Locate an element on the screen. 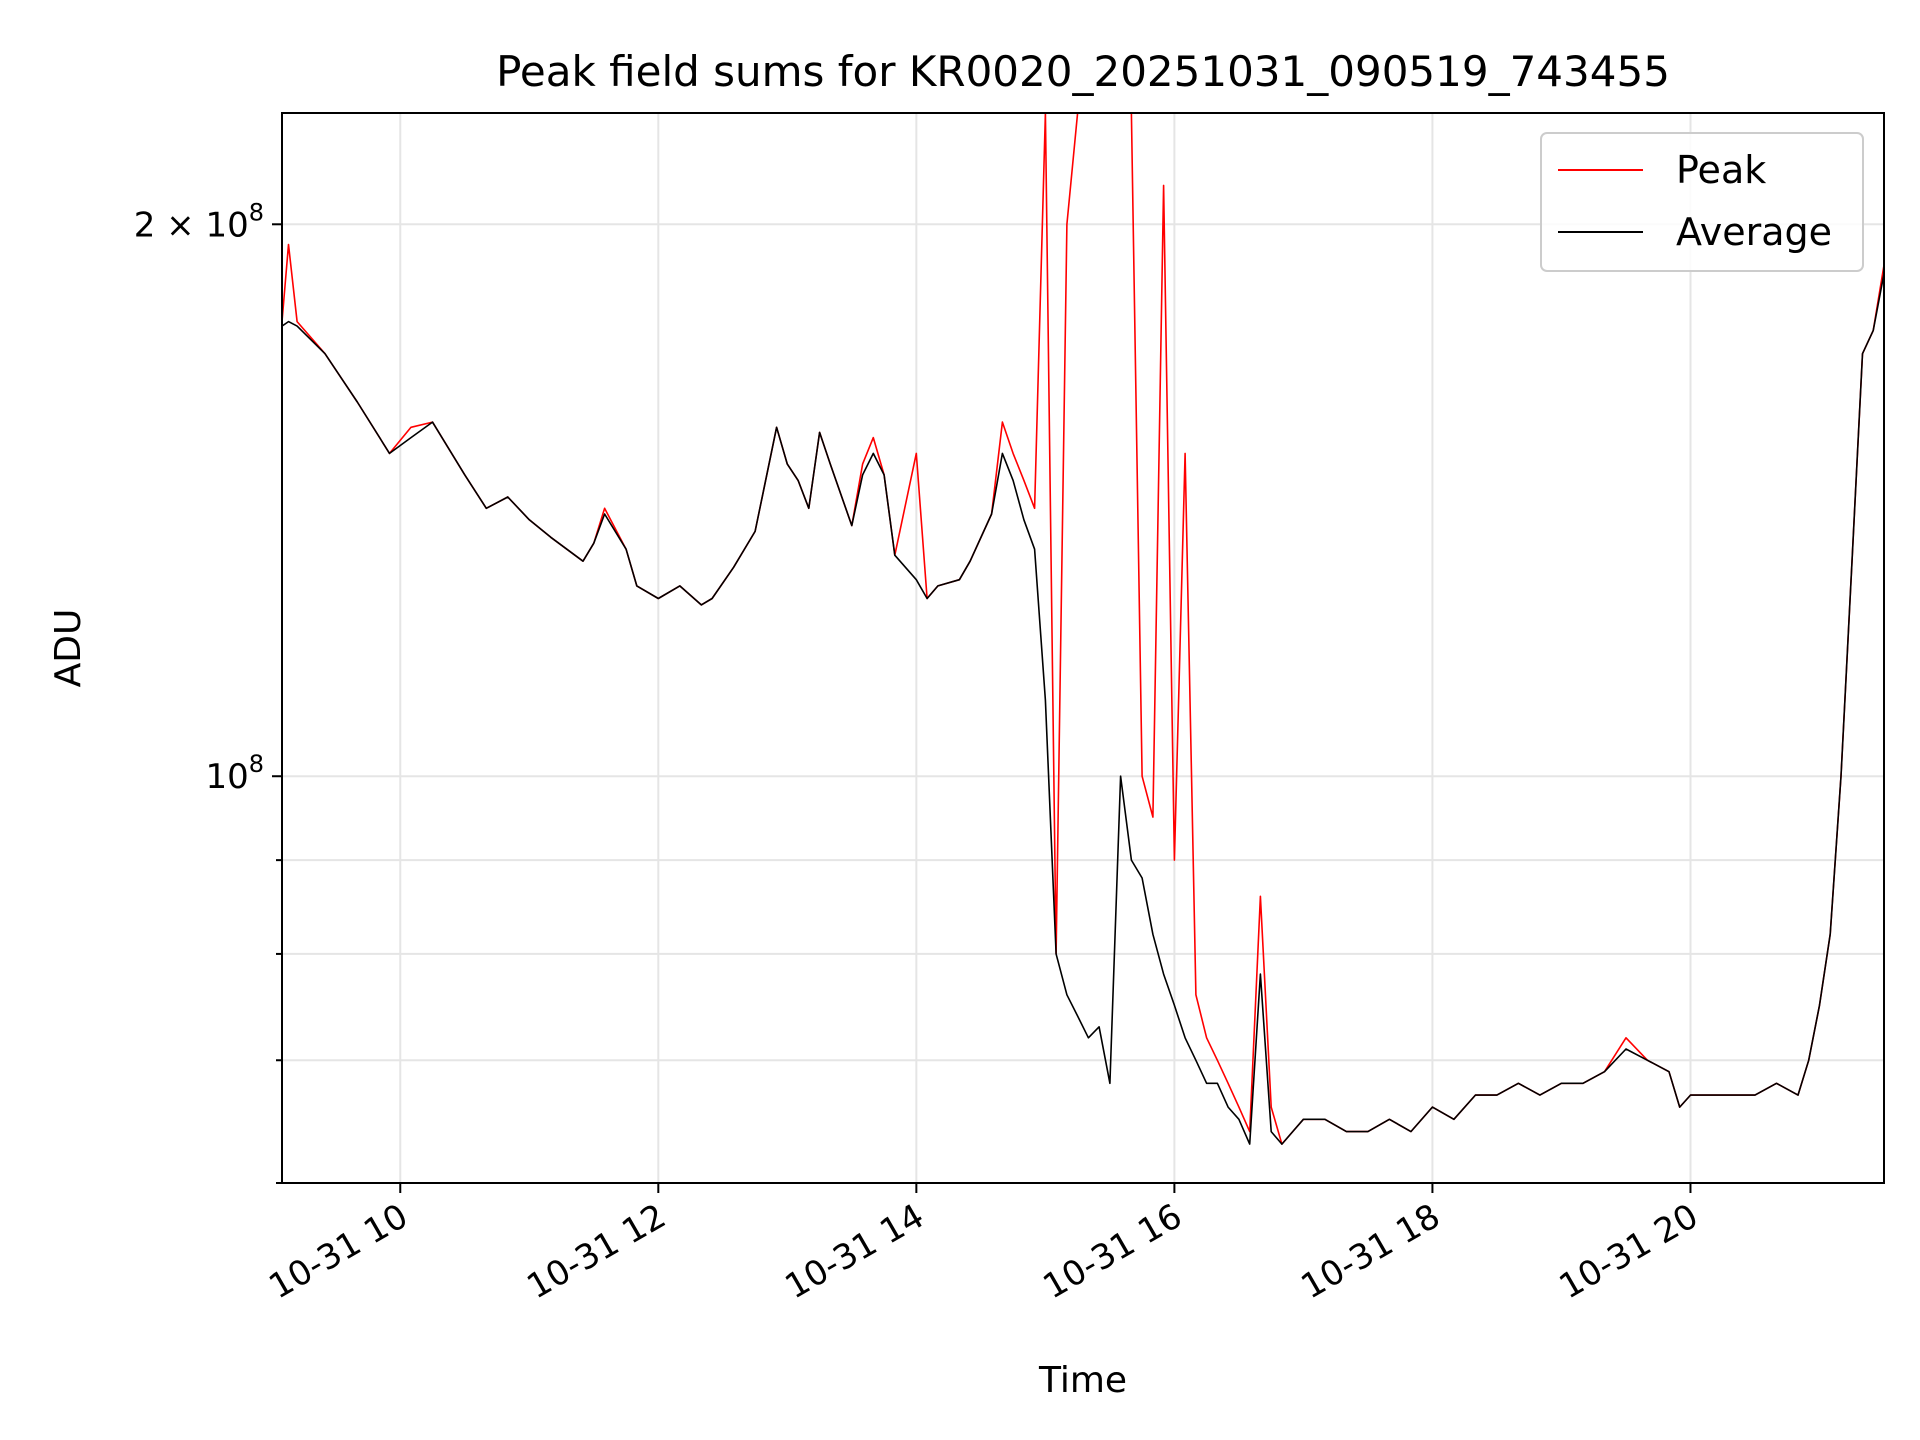 The width and height of the screenshot is (1920, 1440). legend: Peak Average is located at coordinates (1702, 202).